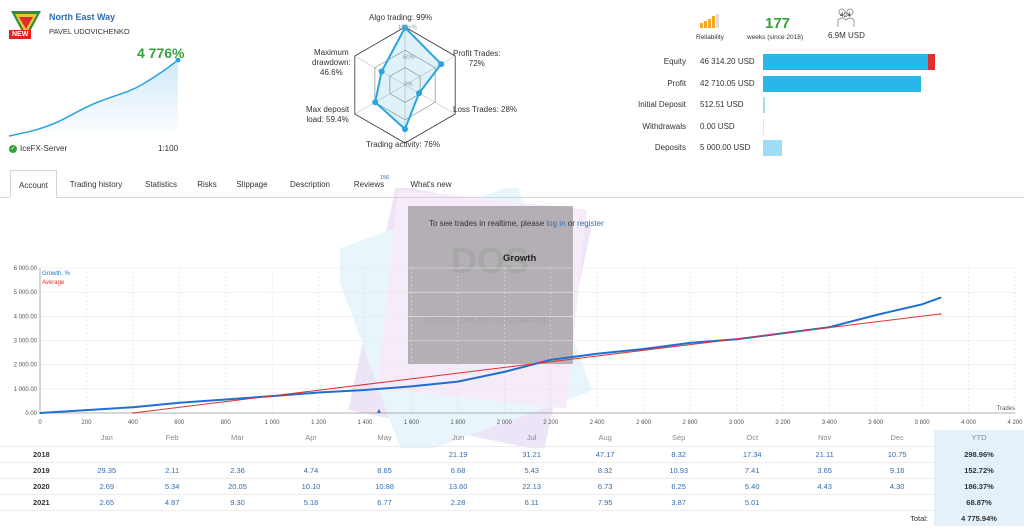 The height and width of the screenshot is (532, 1024). I want to click on tab-description: Description, so click(310, 184).